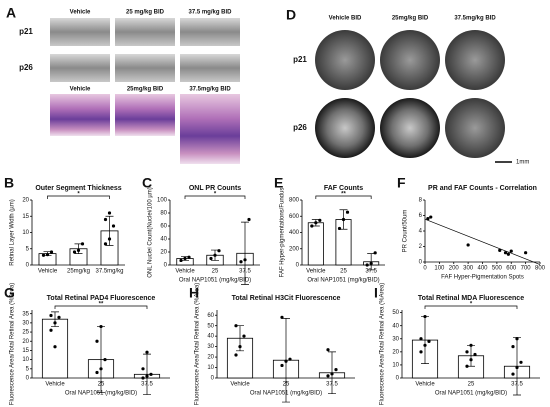  I want to click on chart-title: Total Retinal MDA Fluorescence, so click(471, 298).